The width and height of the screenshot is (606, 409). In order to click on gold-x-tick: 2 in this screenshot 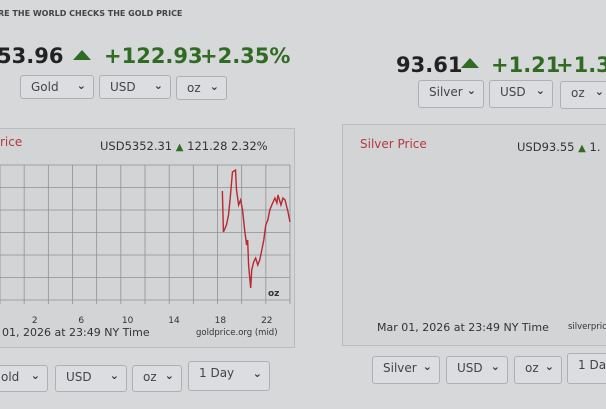, I will do `click(35, 321)`.